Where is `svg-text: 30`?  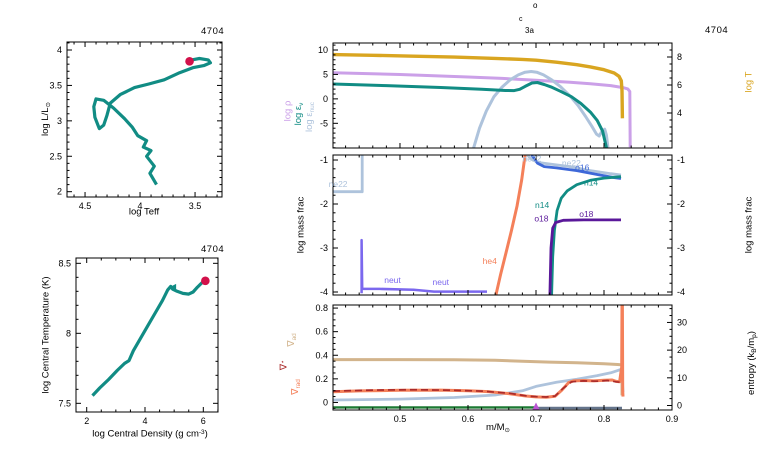
svg-text: 30 is located at coordinates (682, 322).